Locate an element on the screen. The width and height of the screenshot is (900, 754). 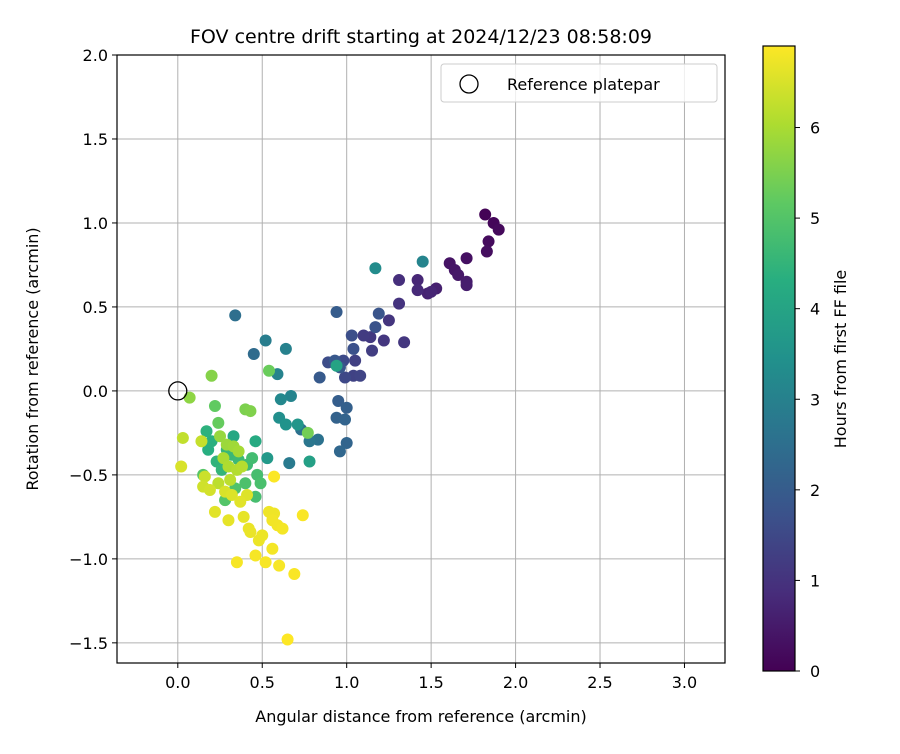
colorbar-tick-label: 0 is located at coordinates (815, 671).